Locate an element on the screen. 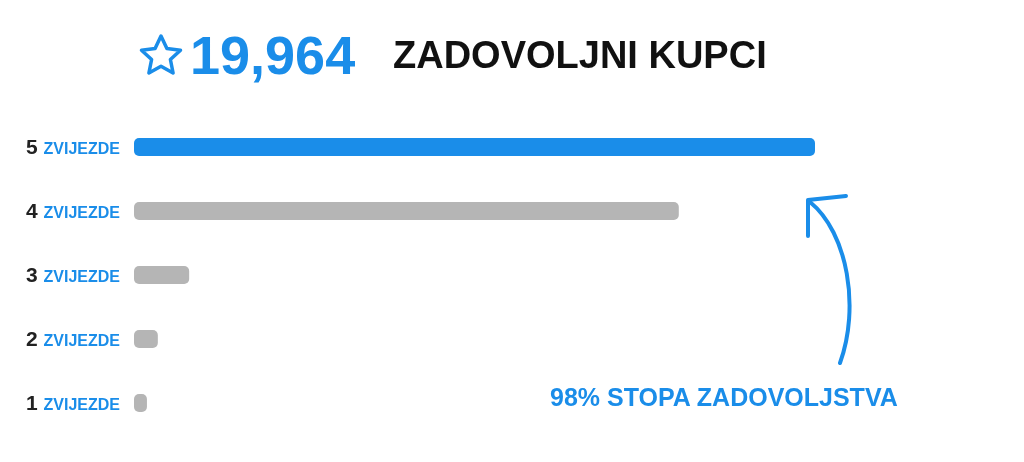 The image size is (1024, 462). y-tick-label: 5 ZVIJEZDE is located at coordinates (73, 146).